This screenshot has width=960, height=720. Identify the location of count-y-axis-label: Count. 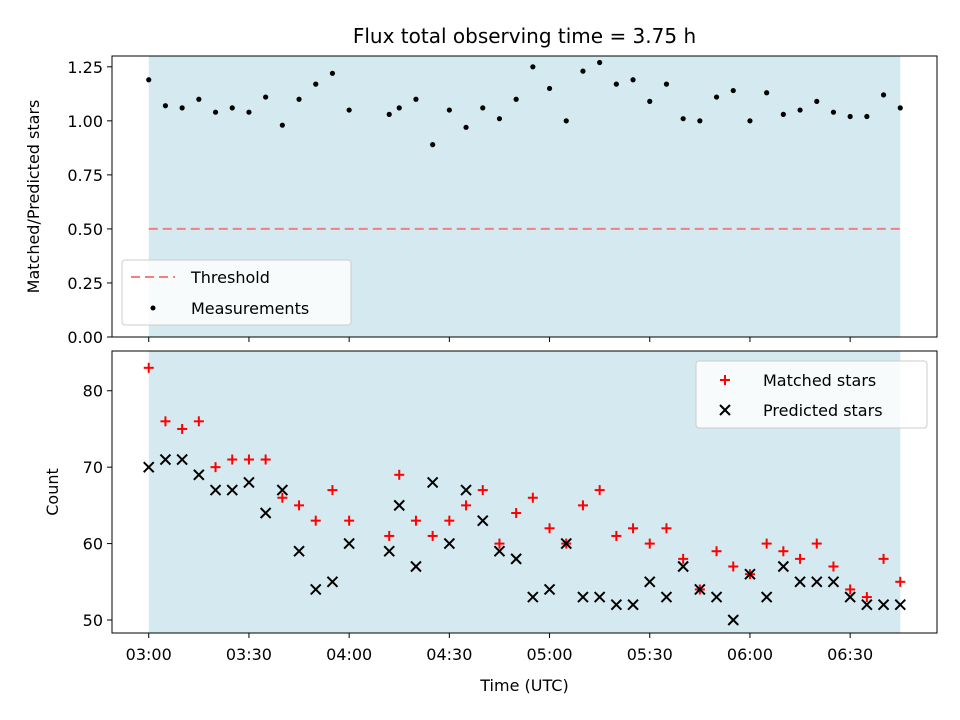
(52, 492).